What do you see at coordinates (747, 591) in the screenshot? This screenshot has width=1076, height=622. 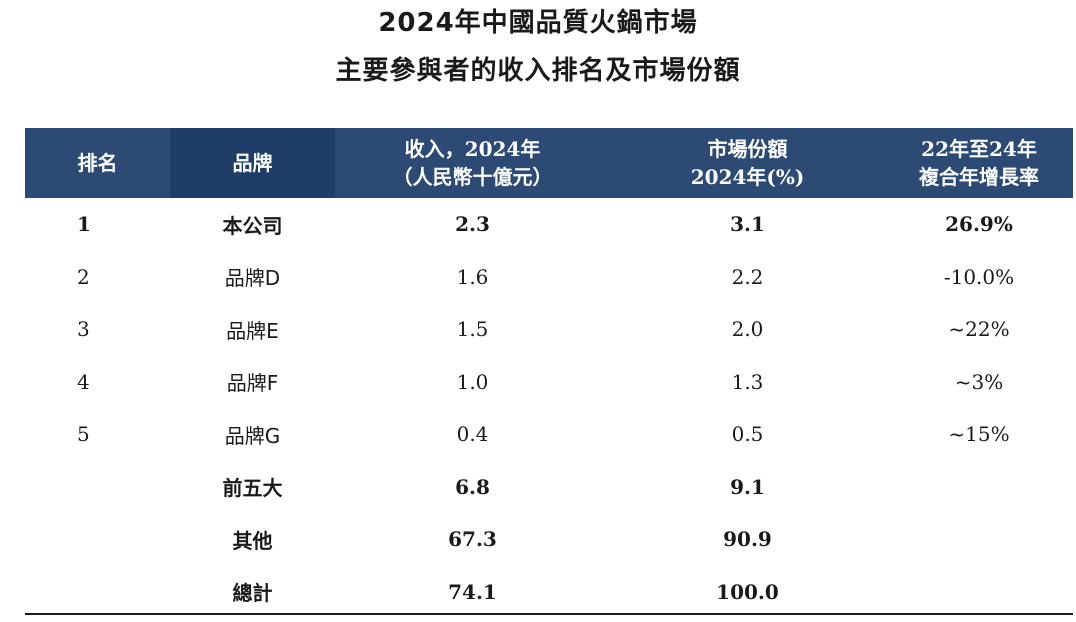 I see `cell-share: 100.0` at bounding box center [747, 591].